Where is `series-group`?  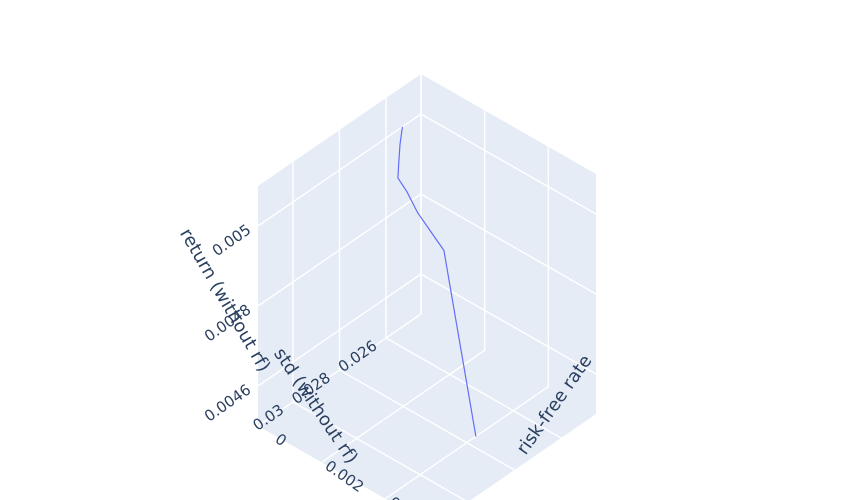 series-group is located at coordinates (437, 281).